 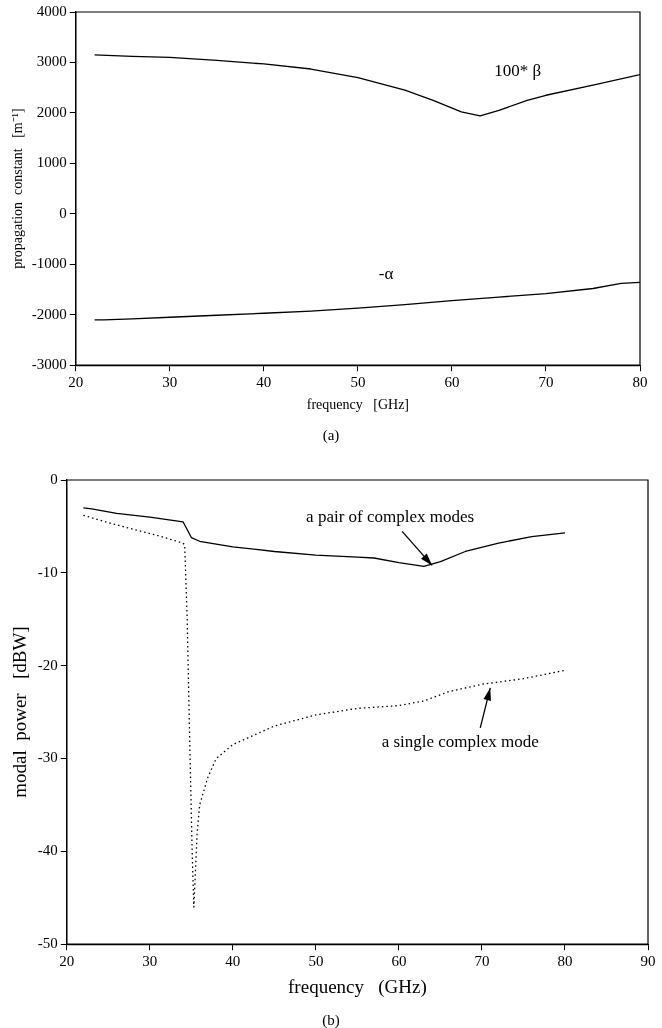 What do you see at coordinates (47, 571) in the screenshot?
I see `y-tick-label: -10` at bounding box center [47, 571].